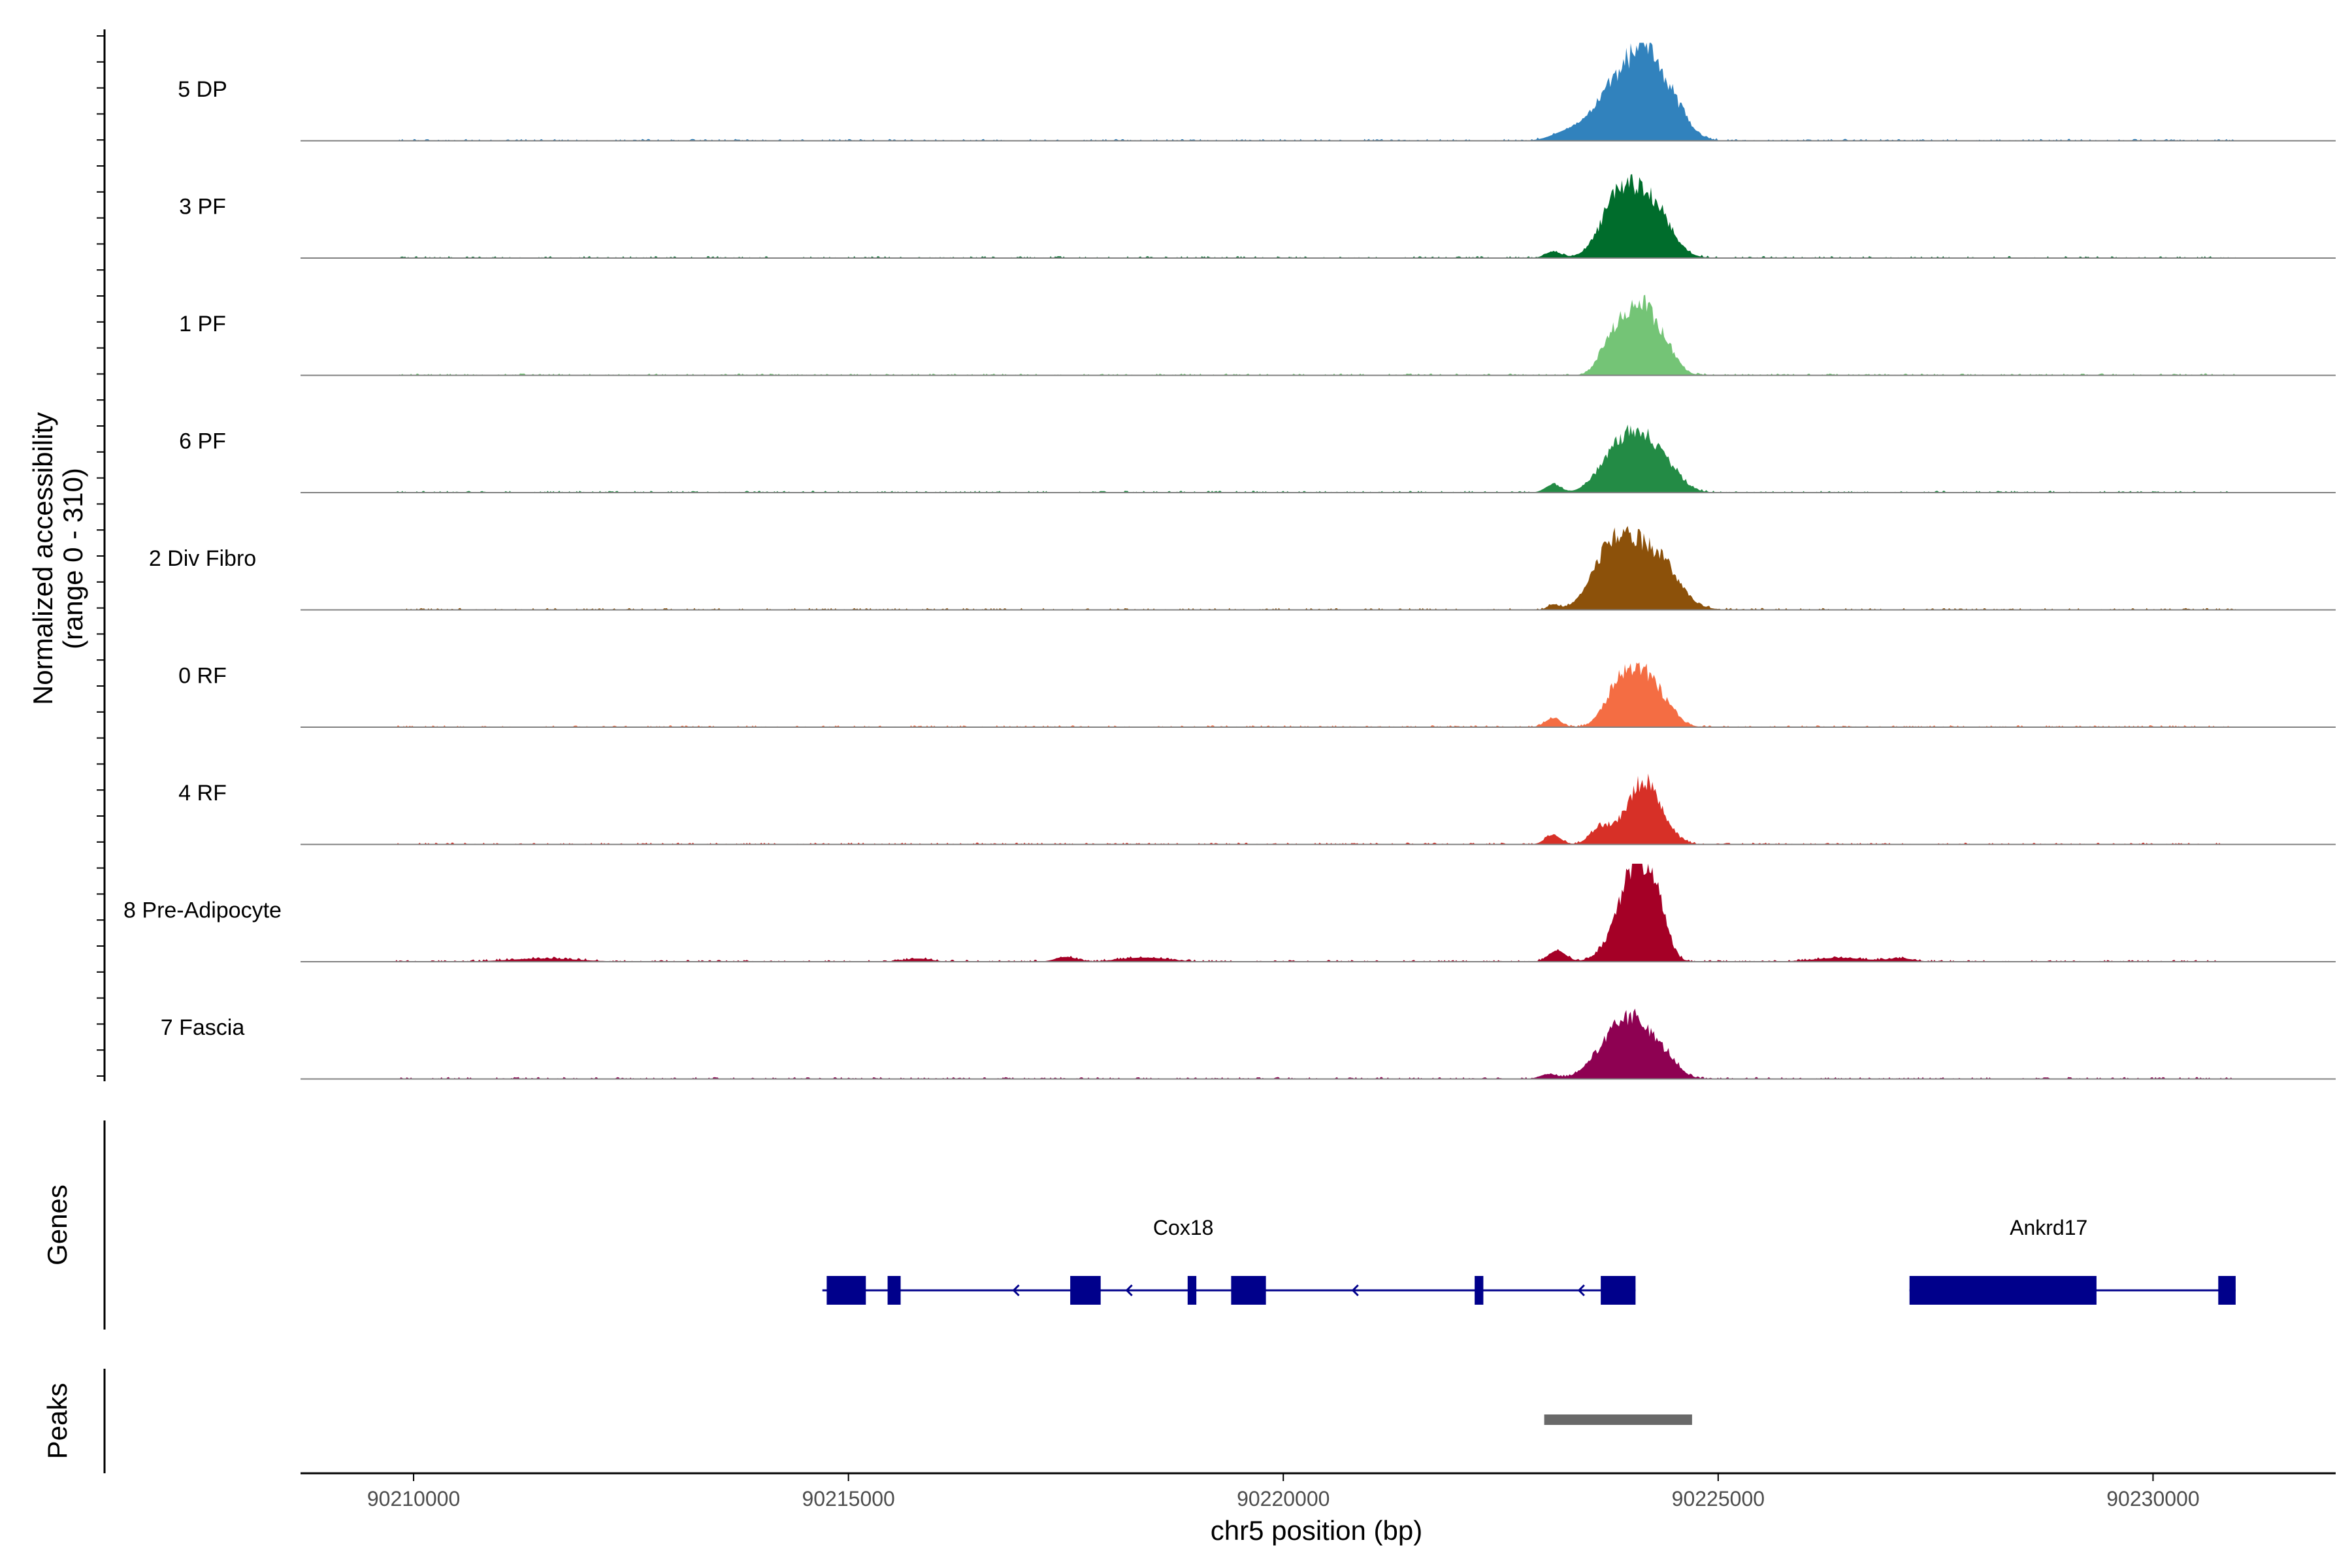  I want to click on track-label: 5 DP, so click(202, 89).